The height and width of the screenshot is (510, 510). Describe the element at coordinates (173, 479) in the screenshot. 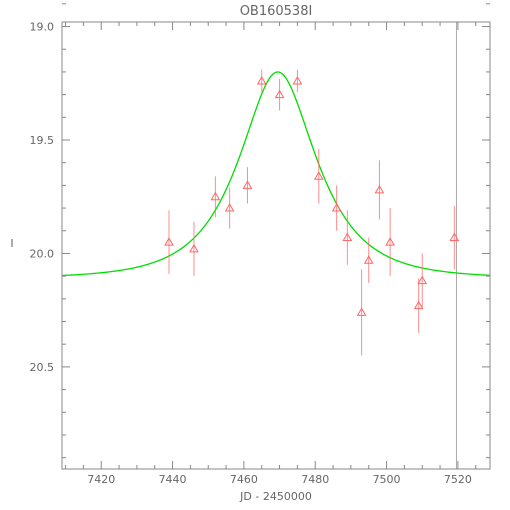

I see `x-tick-label: 7440` at that location.